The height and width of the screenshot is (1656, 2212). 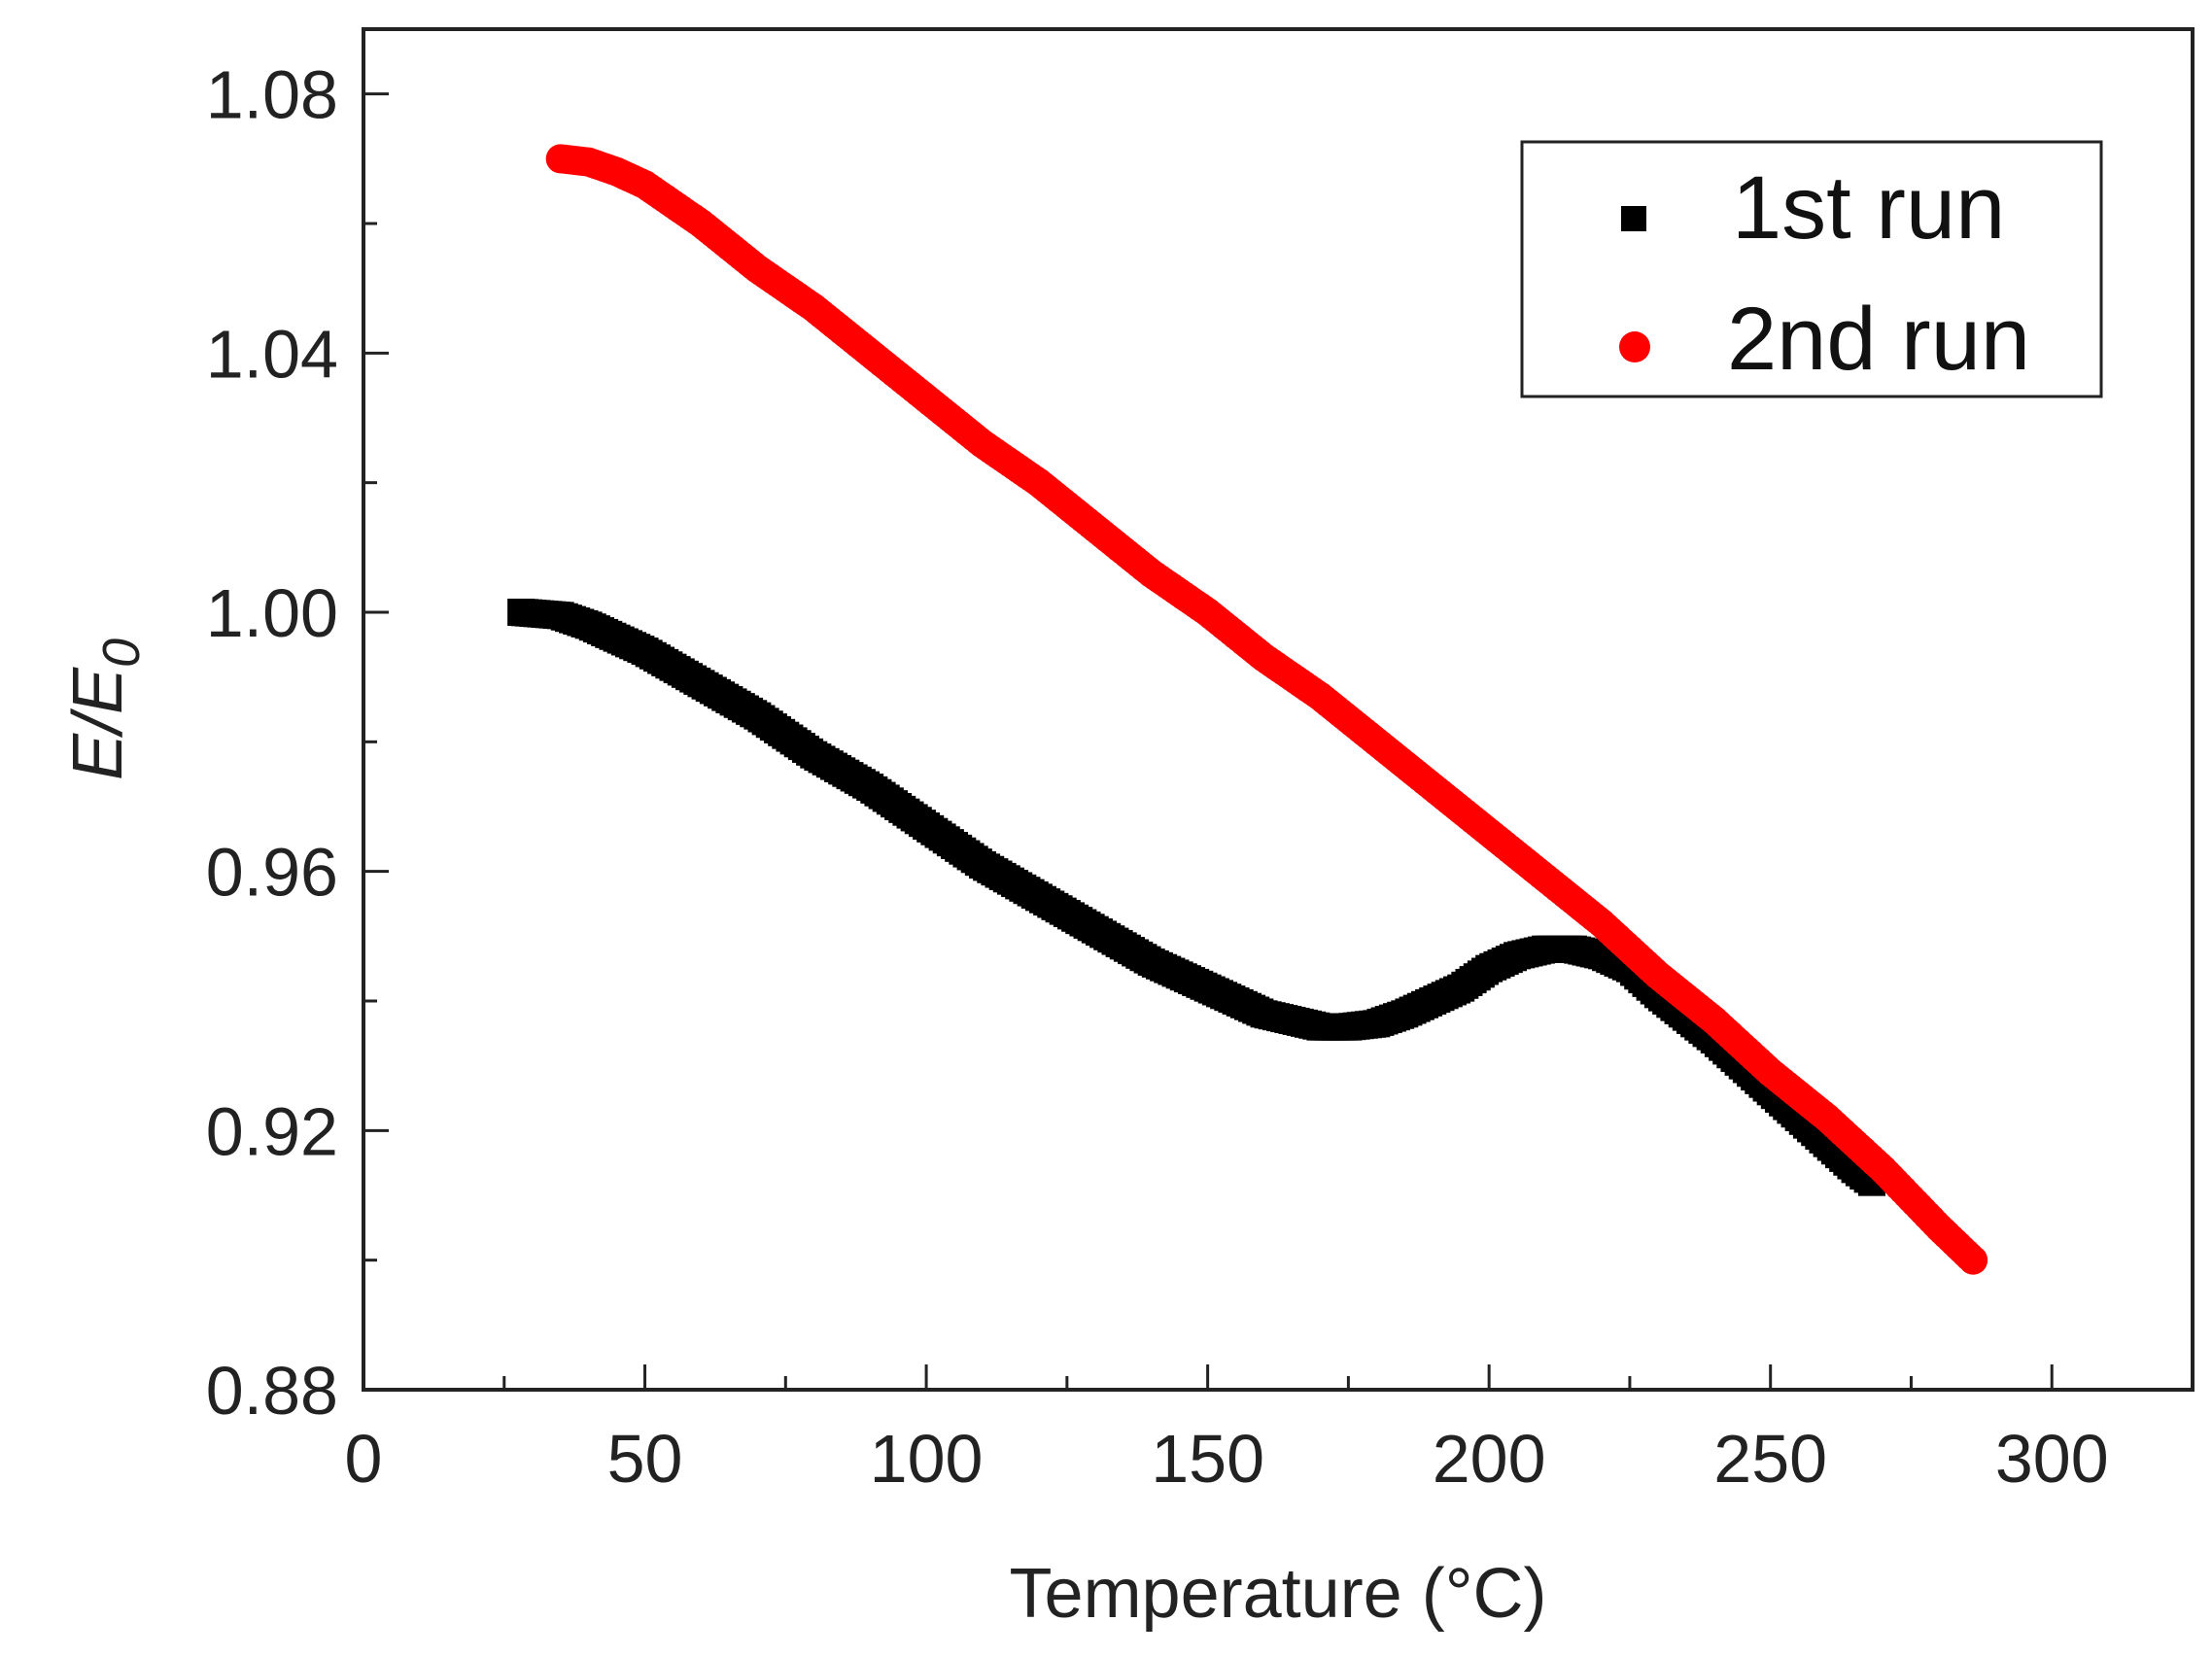 I want to click on y-axis-title: E/E0, so click(x=105, y=709).